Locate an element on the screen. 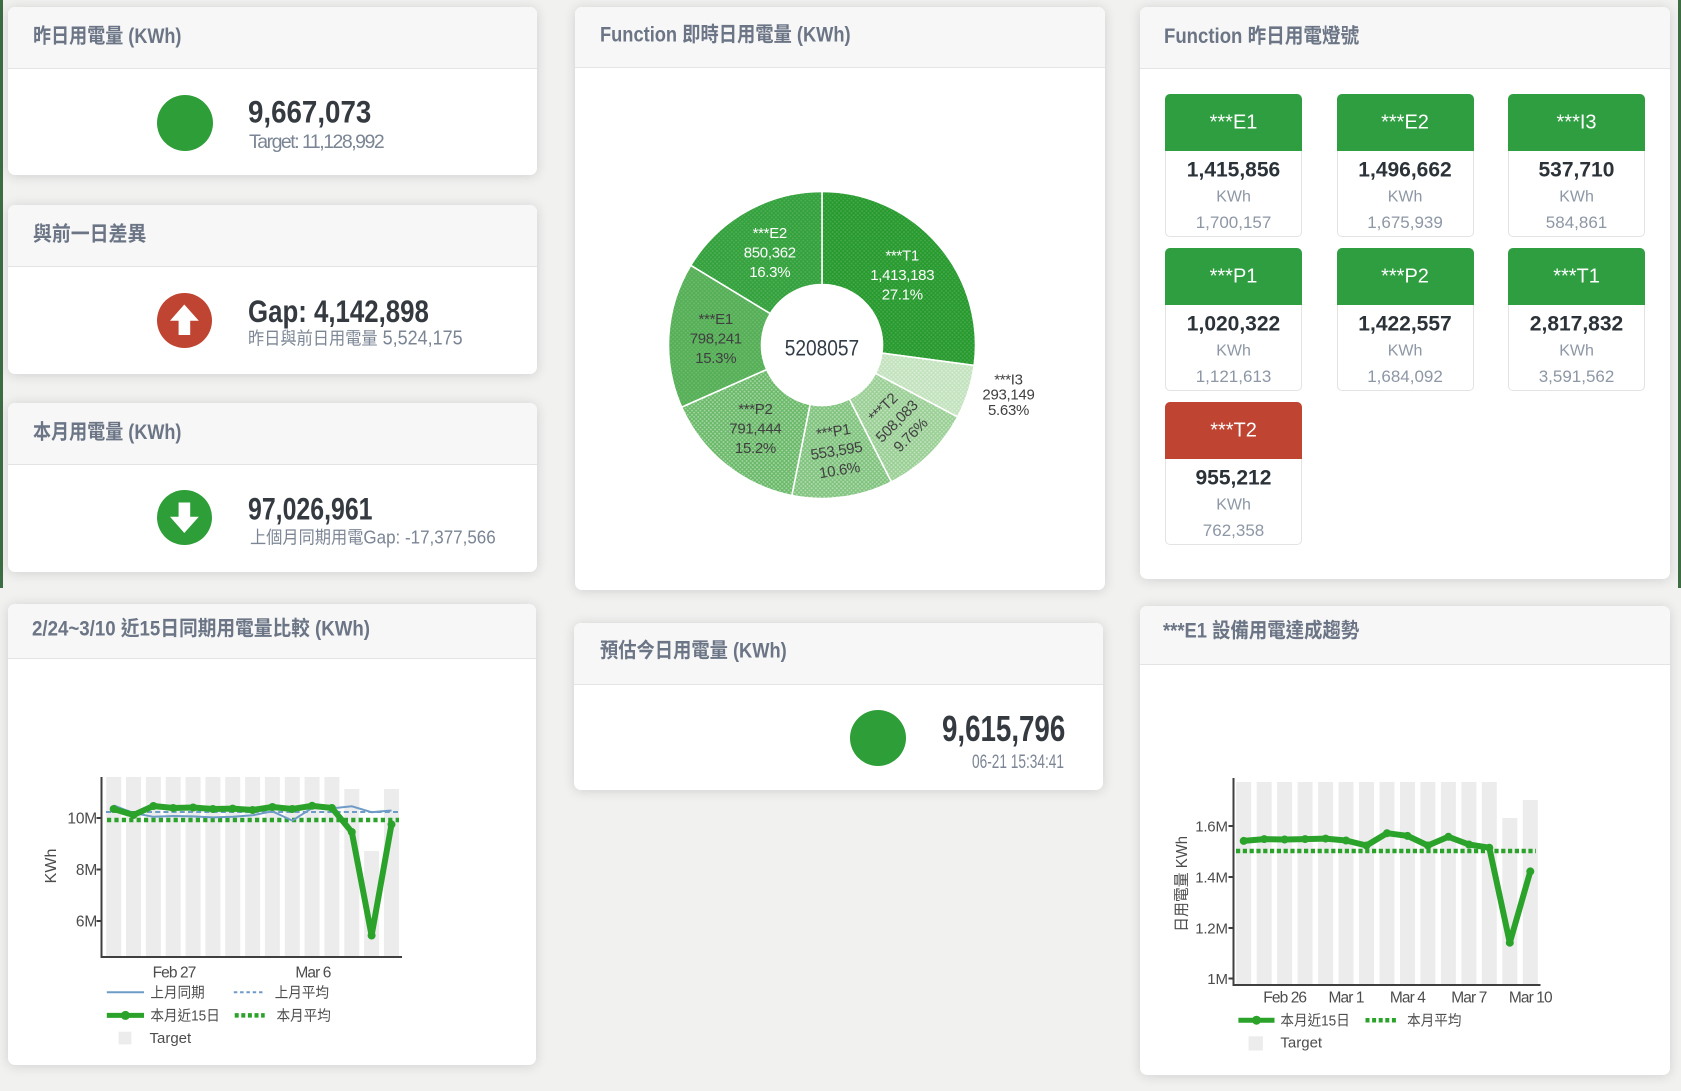 The height and width of the screenshot is (1091, 1681). svg-text: 1,422,557 is located at coordinates (1404, 324).